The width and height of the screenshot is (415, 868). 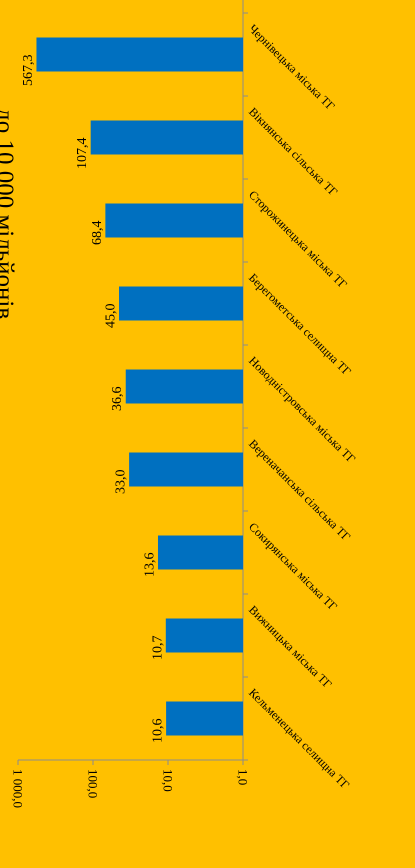 I want to click on category-label: Чернівецька міська ТГ, so click(x=292, y=68).